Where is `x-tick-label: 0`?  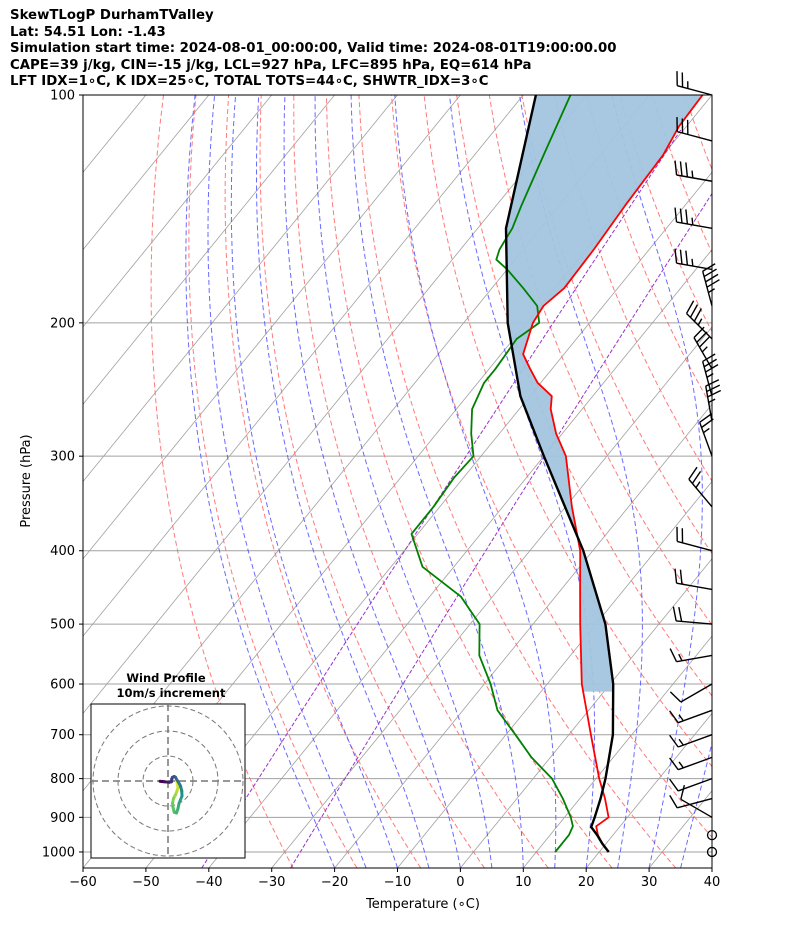 x-tick-label: 0 is located at coordinates (460, 882).